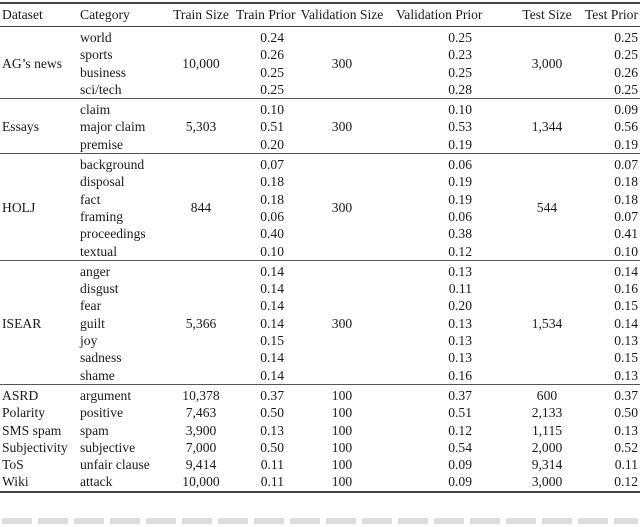 The height and width of the screenshot is (527, 640). What do you see at coordinates (24, 413) in the screenshot?
I see `dataset-name: Polarity` at bounding box center [24, 413].